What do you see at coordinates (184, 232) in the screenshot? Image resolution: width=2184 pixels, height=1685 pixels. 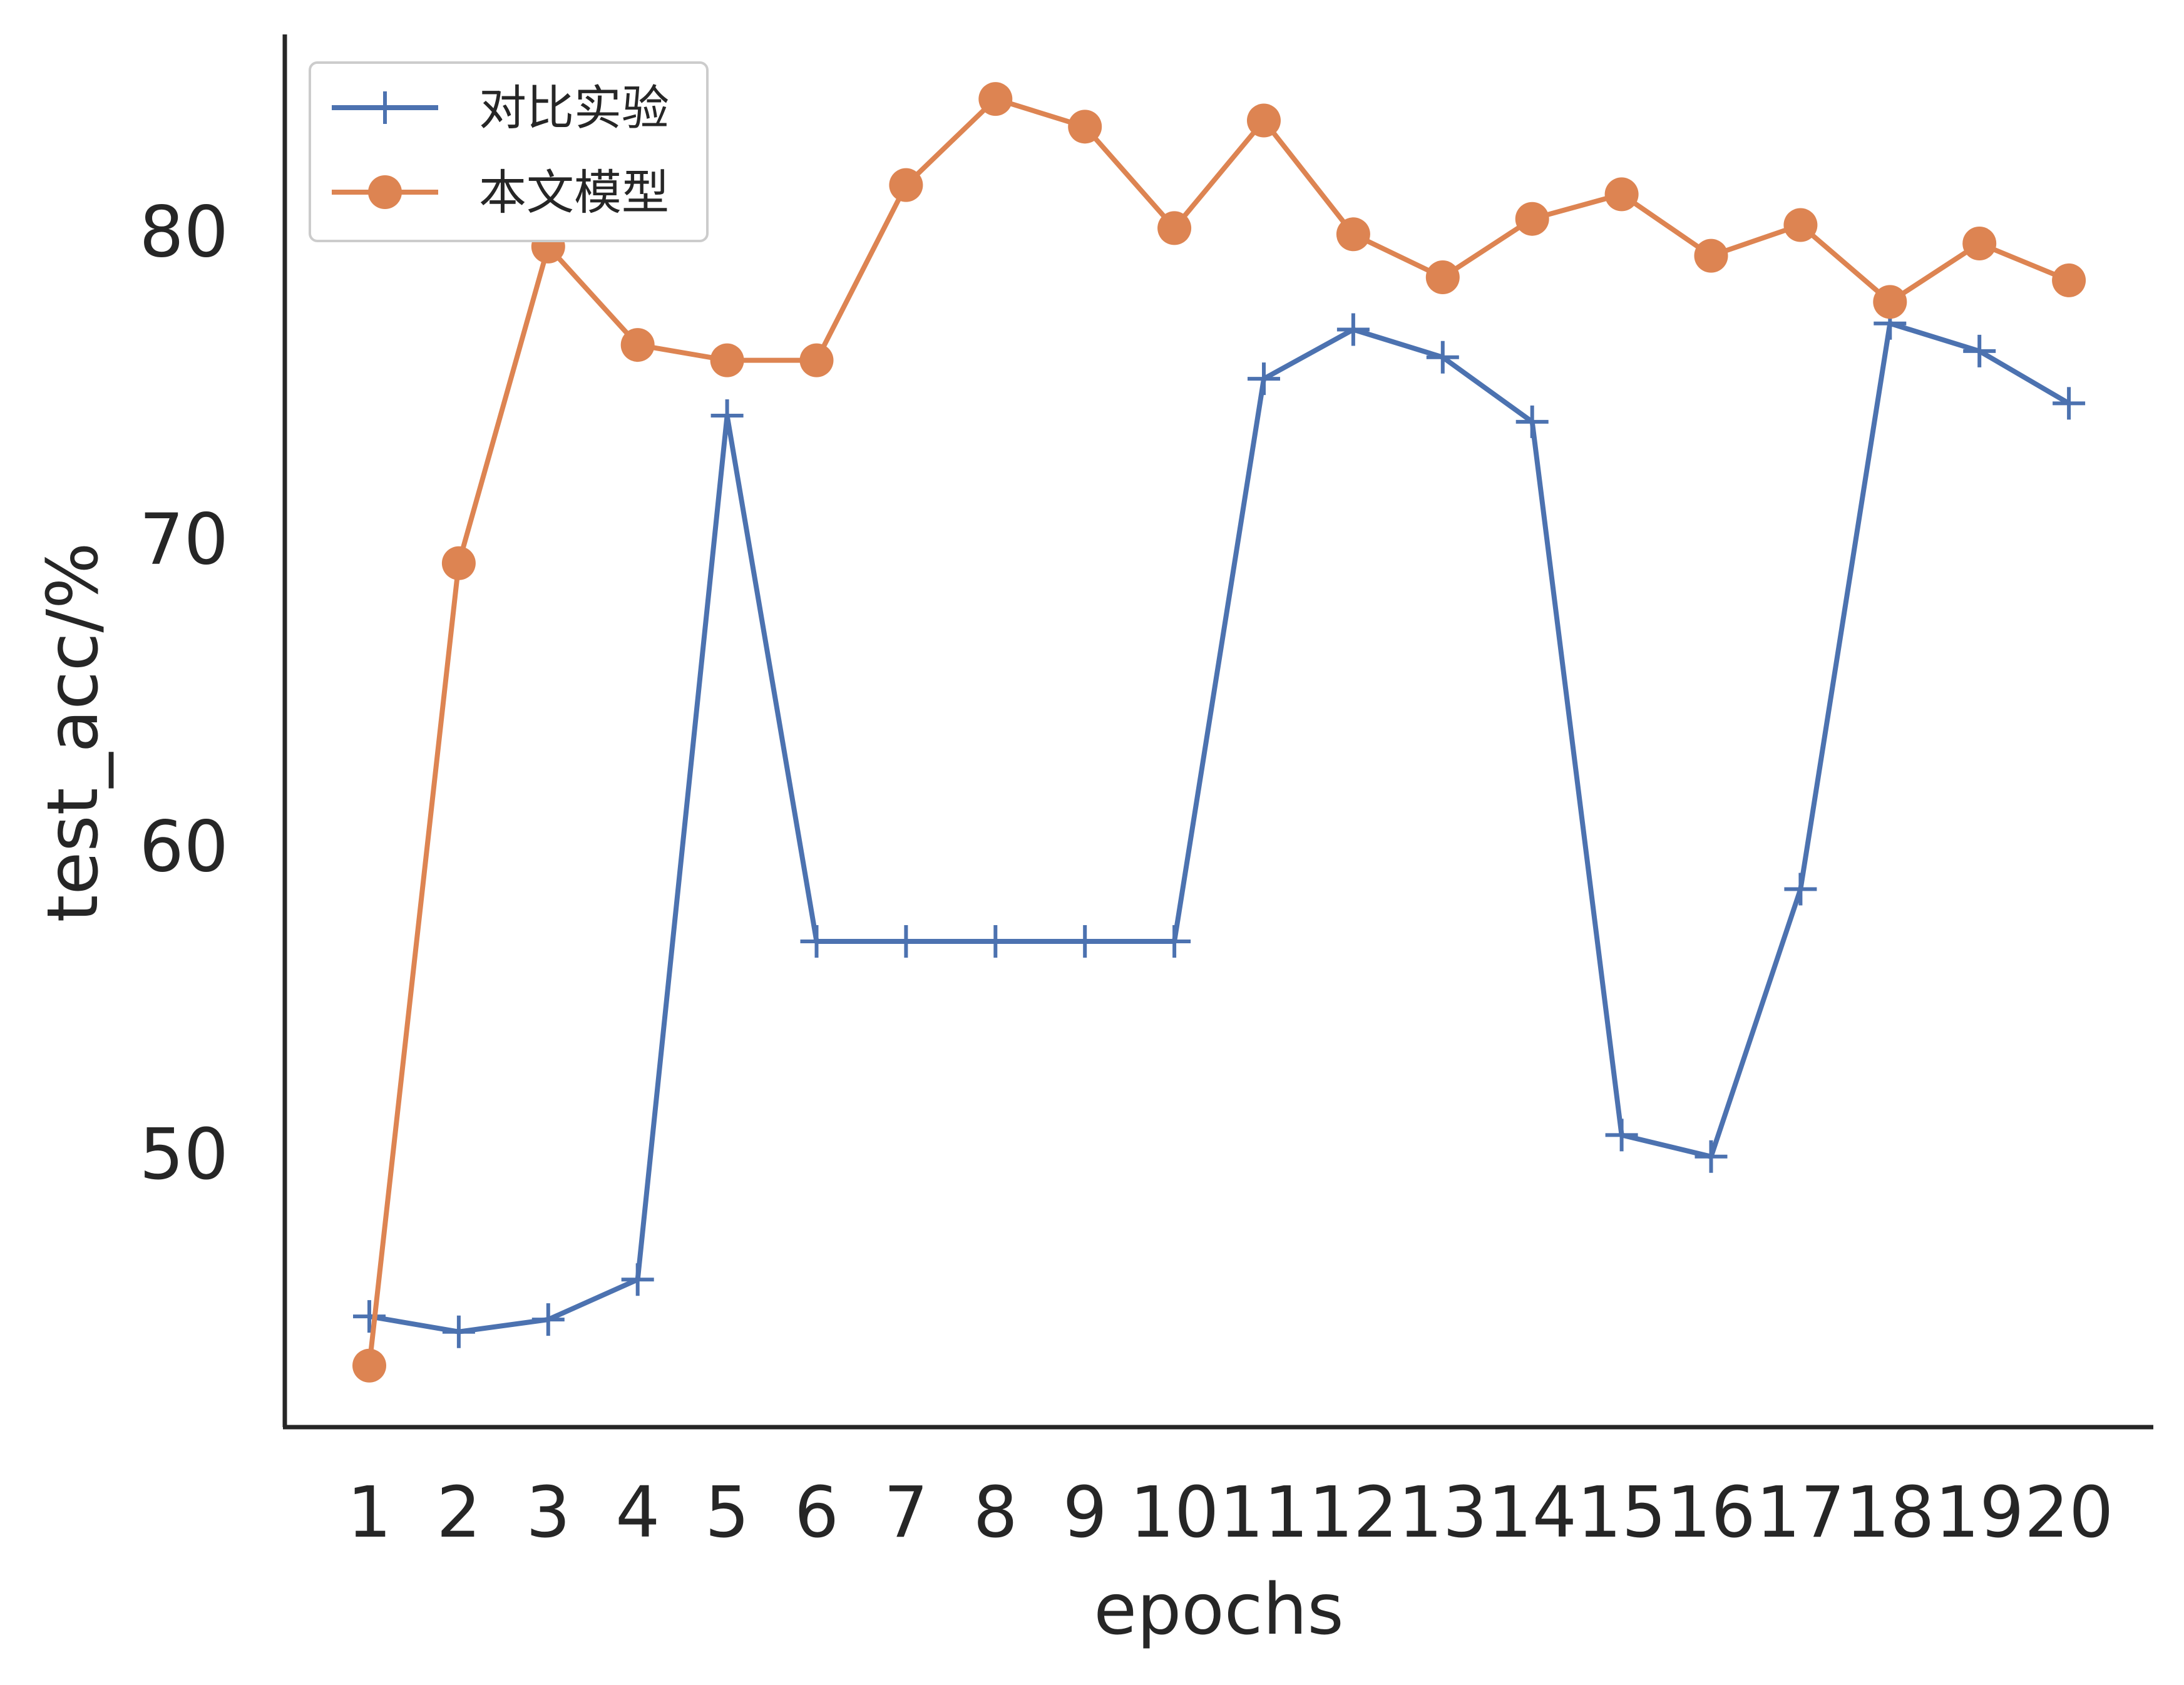 I see `y-tick-label: 80` at bounding box center [184, 232].